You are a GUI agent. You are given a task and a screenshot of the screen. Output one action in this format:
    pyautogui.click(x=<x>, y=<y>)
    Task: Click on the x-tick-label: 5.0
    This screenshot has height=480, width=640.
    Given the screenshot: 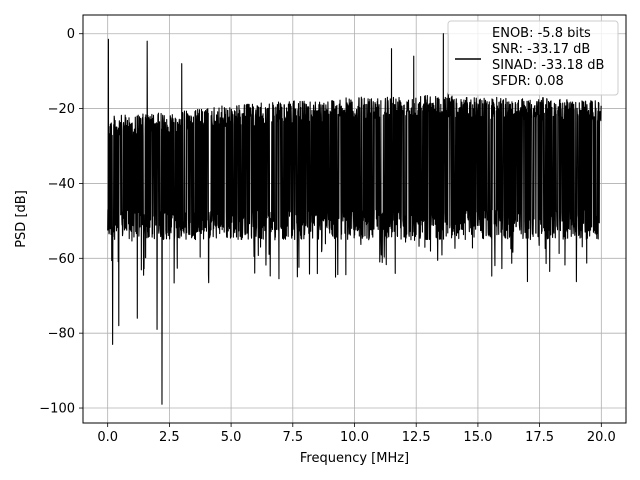 What is the action you would take?
    pyautogui.click(x=231, y=437)
    